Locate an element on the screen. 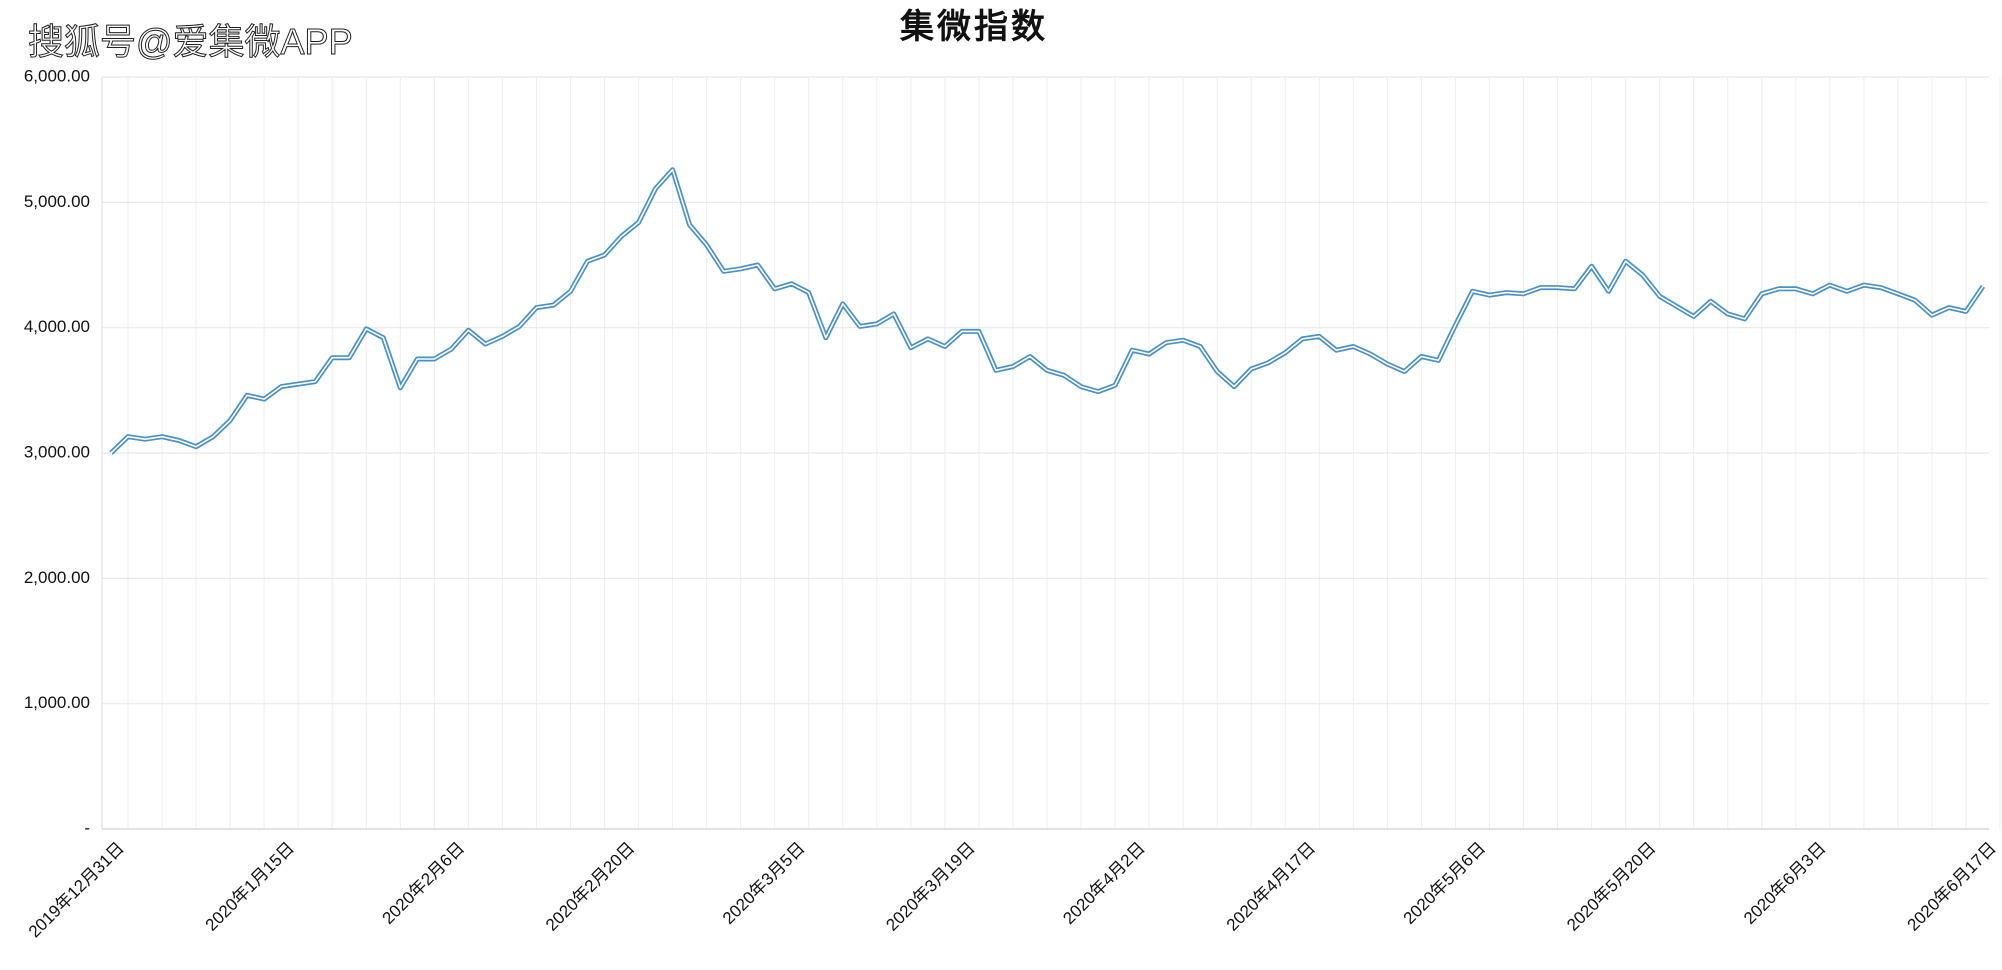 This screenshot has height=970, width=2002. x-tick-label: 2020年2月20日 is located at coordinates (590, 886).